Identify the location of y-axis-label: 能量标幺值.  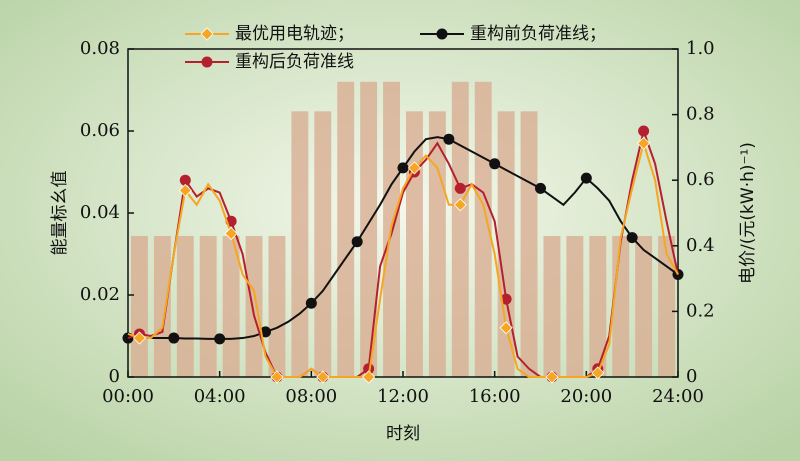
(60, 213).